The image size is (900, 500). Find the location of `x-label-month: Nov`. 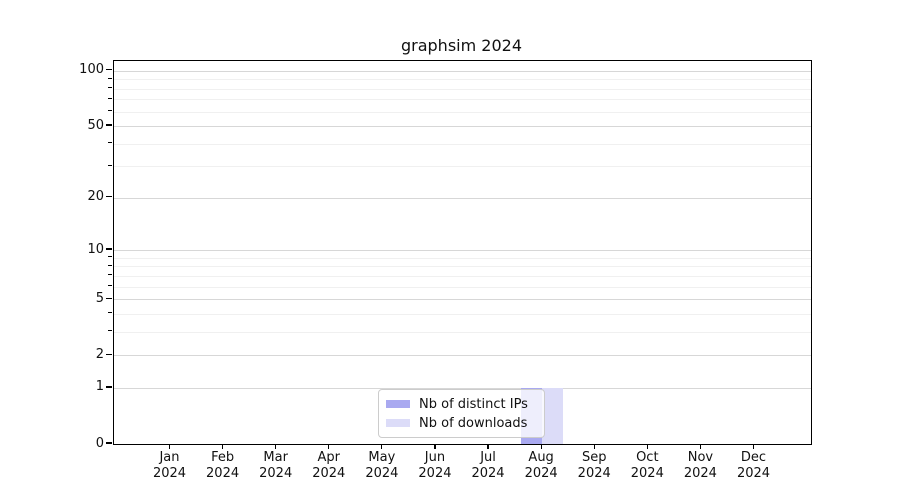

x-label-month: Nov is located at coordinates (700, 457).